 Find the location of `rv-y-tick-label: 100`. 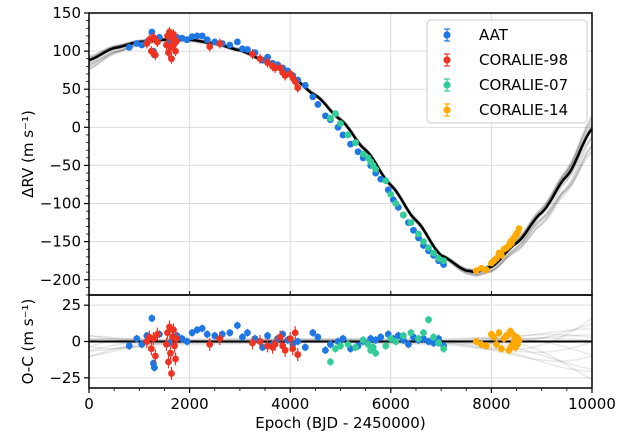

rv-y-tick-label: 100 is located at coordinates (66, 51).